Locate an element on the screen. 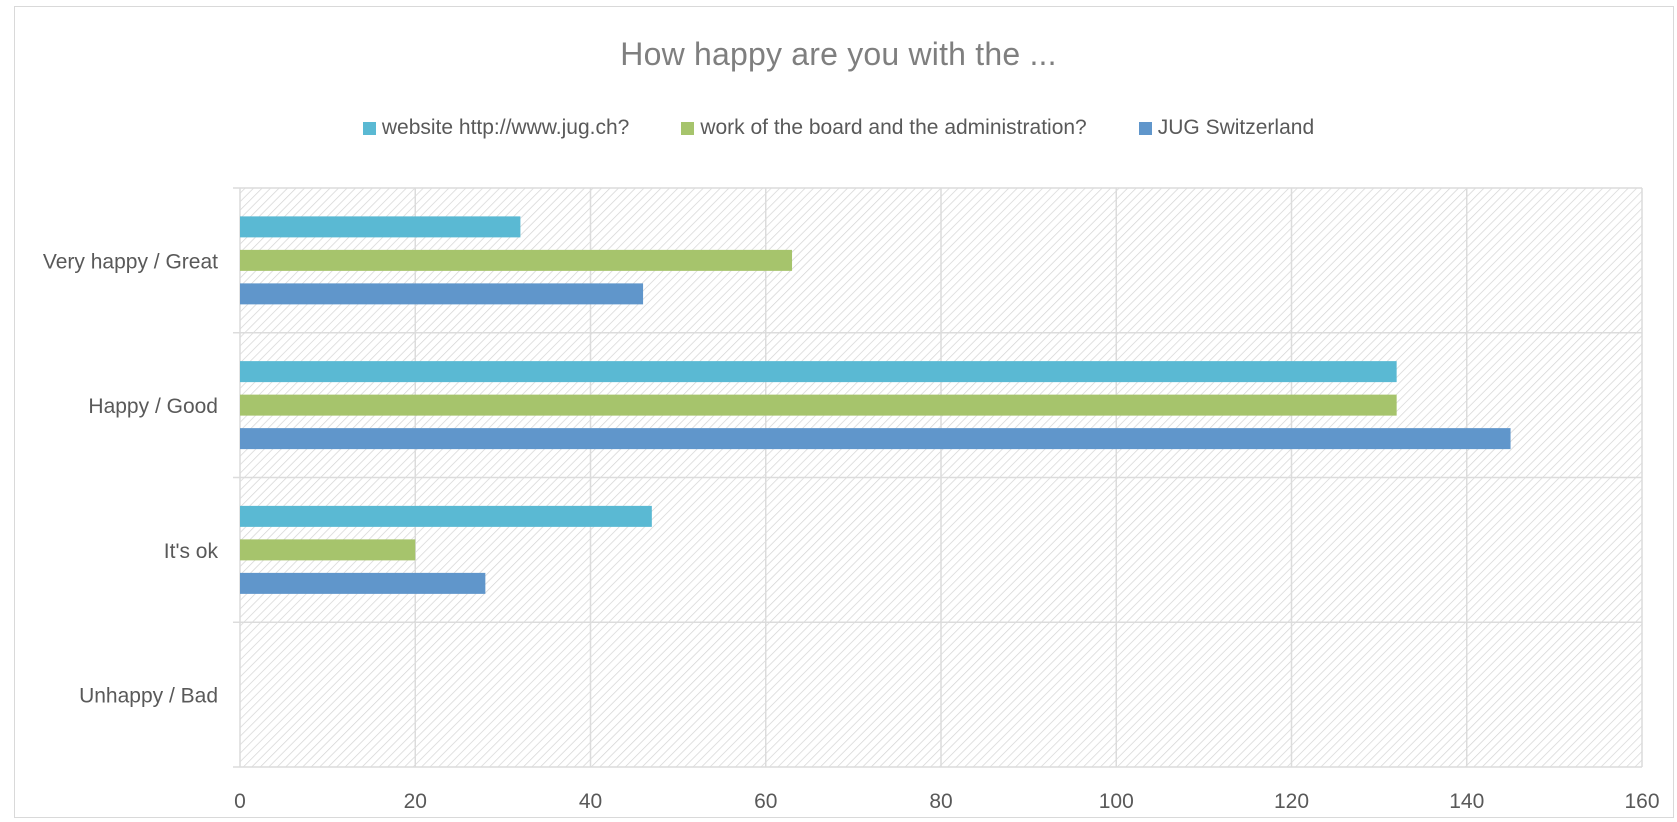  x-tick-label: 120 is located at coordinates (1291, 801).